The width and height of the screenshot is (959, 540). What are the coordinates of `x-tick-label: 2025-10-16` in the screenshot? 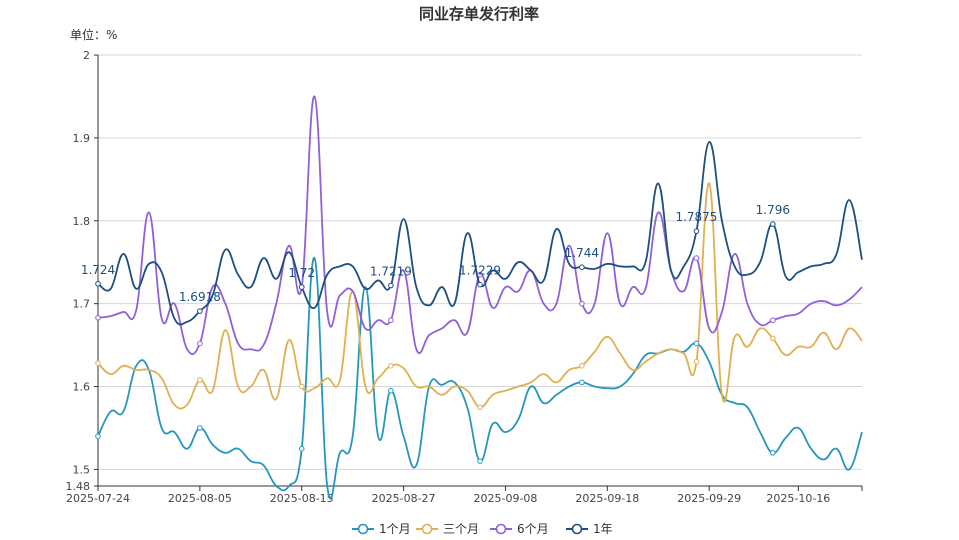 It's located at (798, 498).